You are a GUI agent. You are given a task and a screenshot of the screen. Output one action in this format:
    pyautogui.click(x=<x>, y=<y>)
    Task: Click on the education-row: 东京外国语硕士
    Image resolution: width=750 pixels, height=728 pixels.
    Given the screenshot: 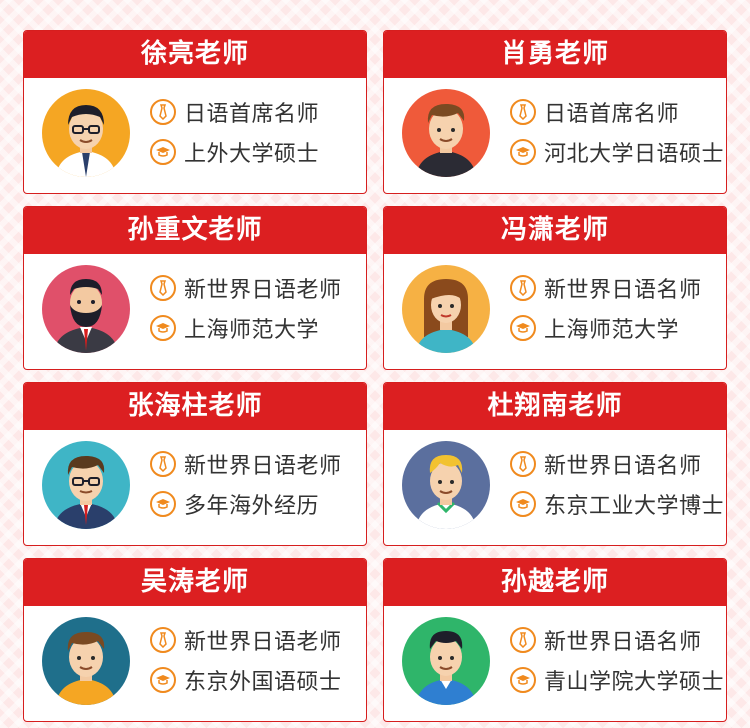 What is the action you would take?
    pyautogui.click(x=246, y=680)
    